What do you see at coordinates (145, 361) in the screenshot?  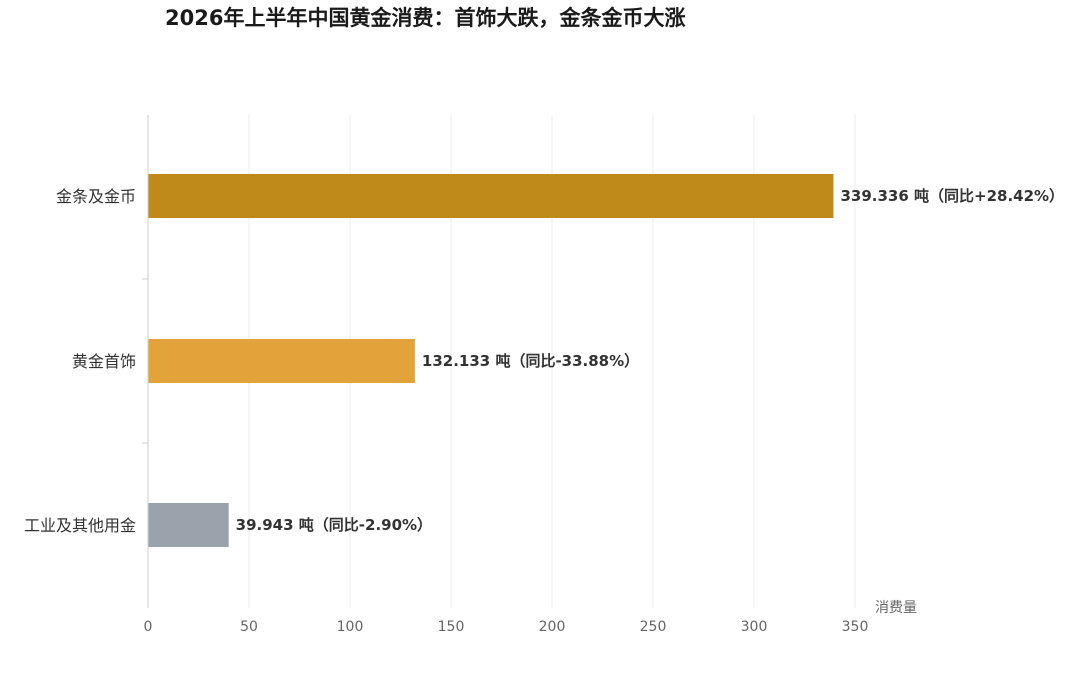 I see `axes` at bounding box center [145, 361].